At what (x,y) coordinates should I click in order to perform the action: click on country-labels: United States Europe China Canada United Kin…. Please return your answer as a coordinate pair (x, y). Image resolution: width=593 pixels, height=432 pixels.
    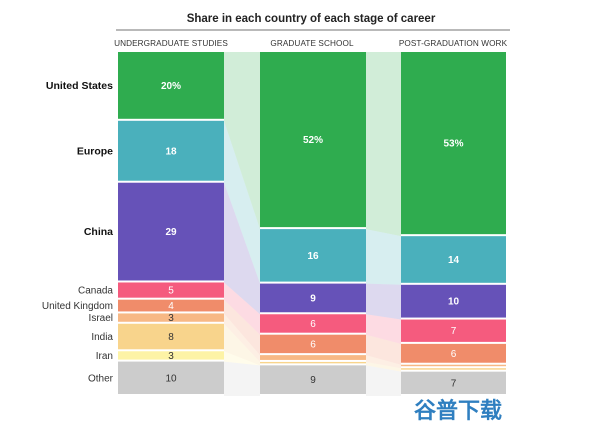
    Looking at the image, I should click on (78, 232).